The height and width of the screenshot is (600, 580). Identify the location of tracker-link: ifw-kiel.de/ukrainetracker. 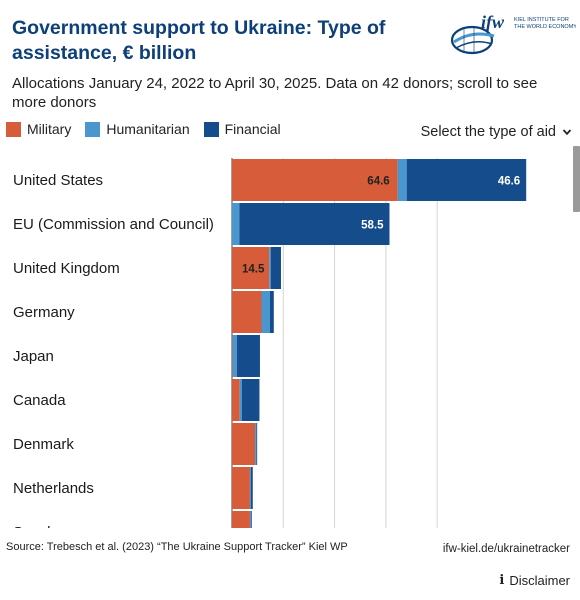
(506, 549).